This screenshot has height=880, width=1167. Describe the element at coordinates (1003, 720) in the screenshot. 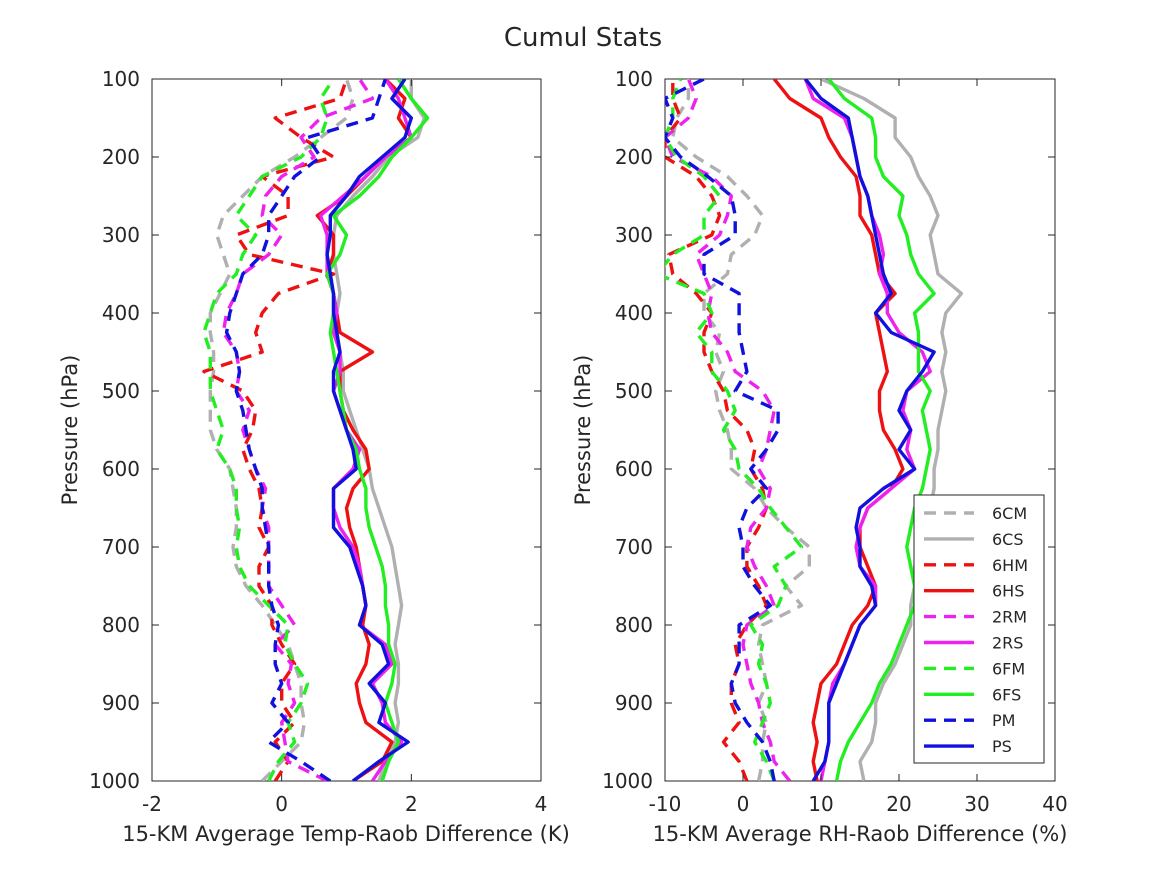

I see `legend-label-pm: PM` at that location.